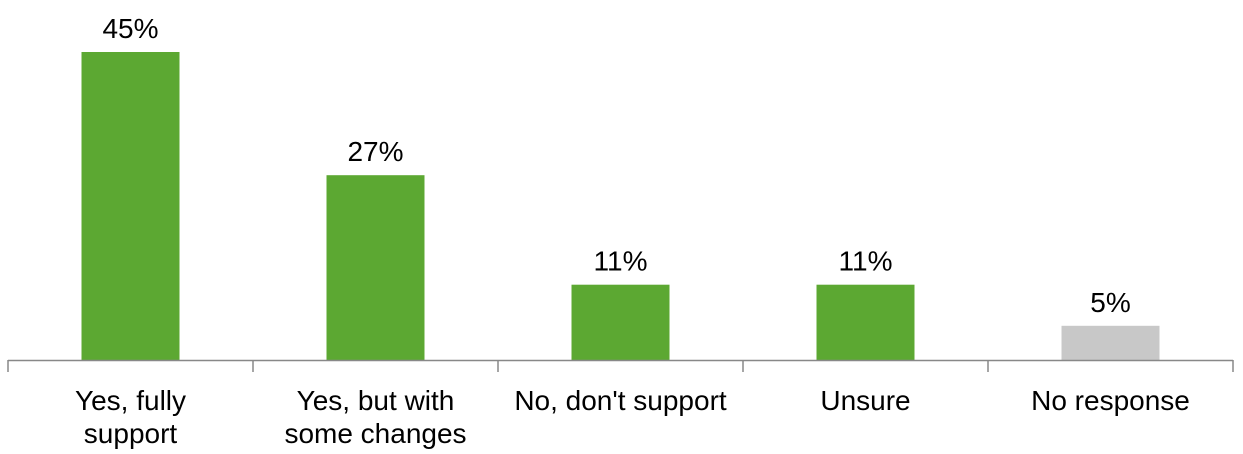 Image resolution: width=1243 pixels, height=454 pixels. What do you see at coordinates (130, 28) in the screenshot?
I see `value-label-yes-fully-support: 45%` at bounding box center [130, 28].